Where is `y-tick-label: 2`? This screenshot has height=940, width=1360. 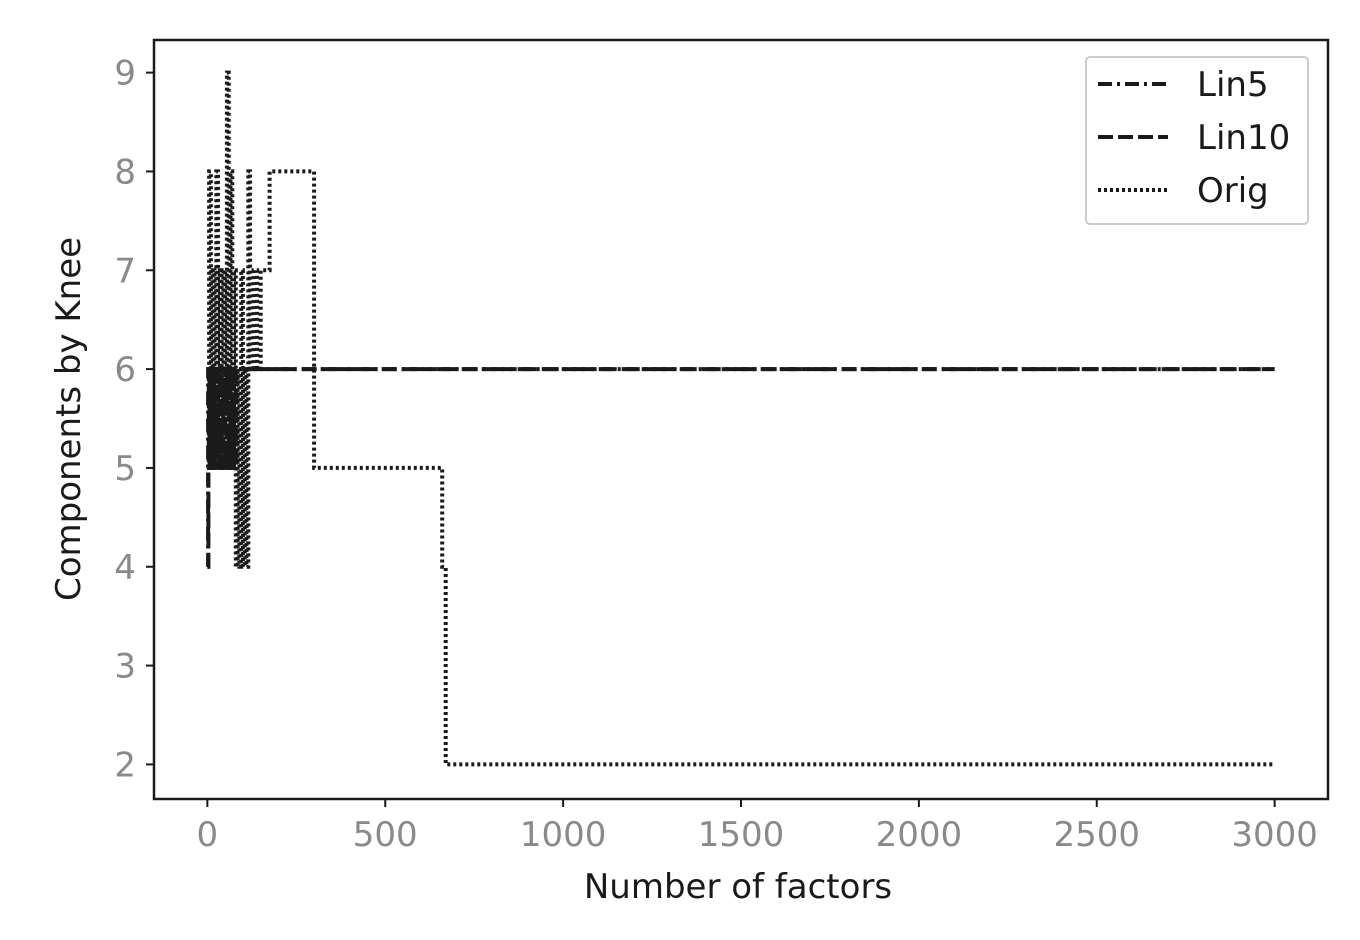 y-tick-label: 2 is located at coordinates (125, 765).